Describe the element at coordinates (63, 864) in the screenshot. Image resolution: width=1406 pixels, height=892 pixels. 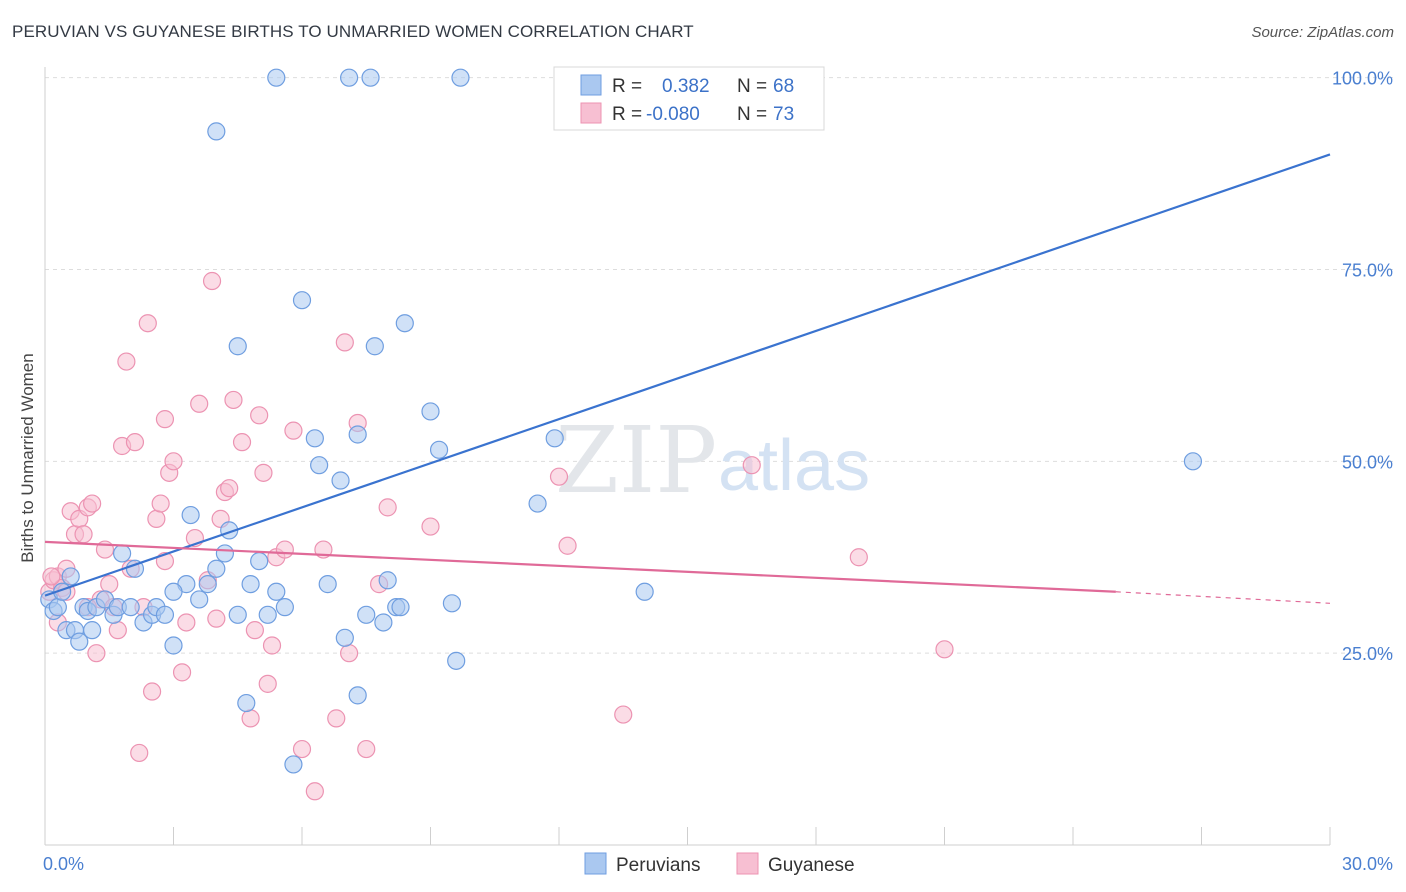
I see `x-tick-label: 0.0%` at that location.